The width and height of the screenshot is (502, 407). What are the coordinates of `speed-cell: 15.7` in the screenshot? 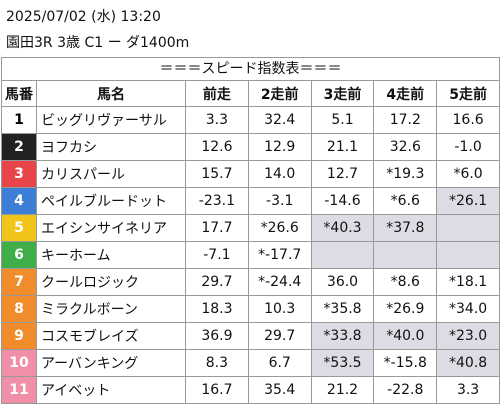 It's located at (217, 174).